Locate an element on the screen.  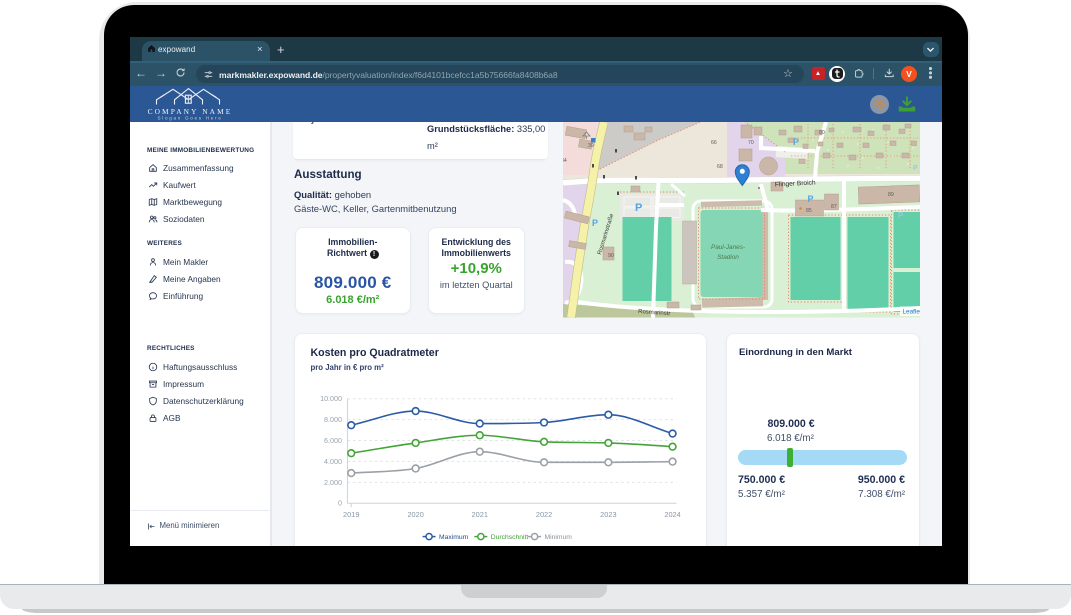
svg-text: 2022 is located at coordinates (543, 514).